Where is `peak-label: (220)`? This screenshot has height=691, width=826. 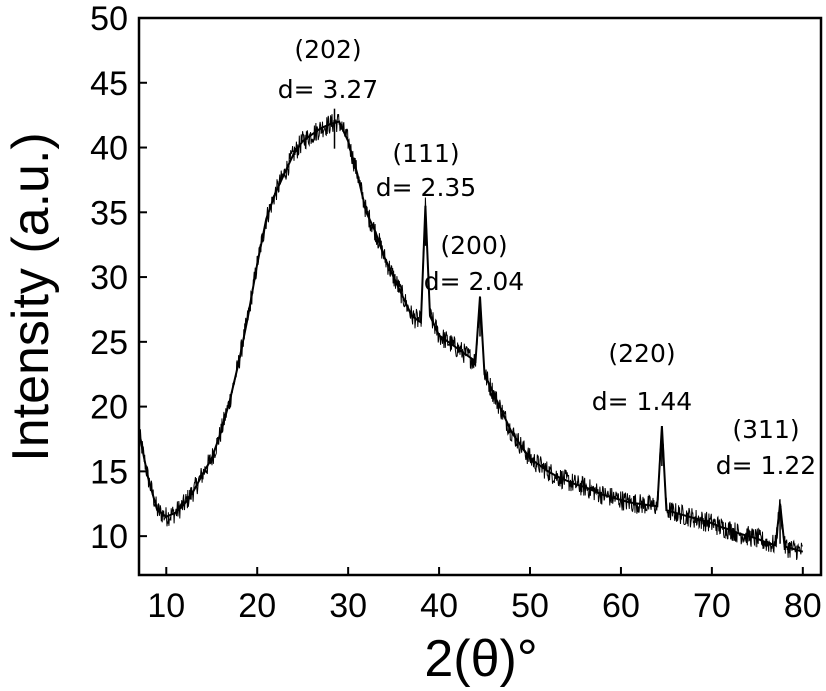 peak-label: (220) is located at coordinates (641, 353).